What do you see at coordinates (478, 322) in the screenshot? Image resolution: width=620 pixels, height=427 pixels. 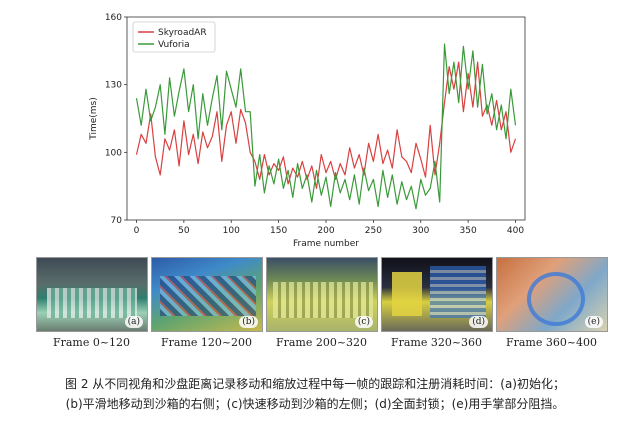 I see `thumbnail-tag: (d)` at bounding box center [478, 322].